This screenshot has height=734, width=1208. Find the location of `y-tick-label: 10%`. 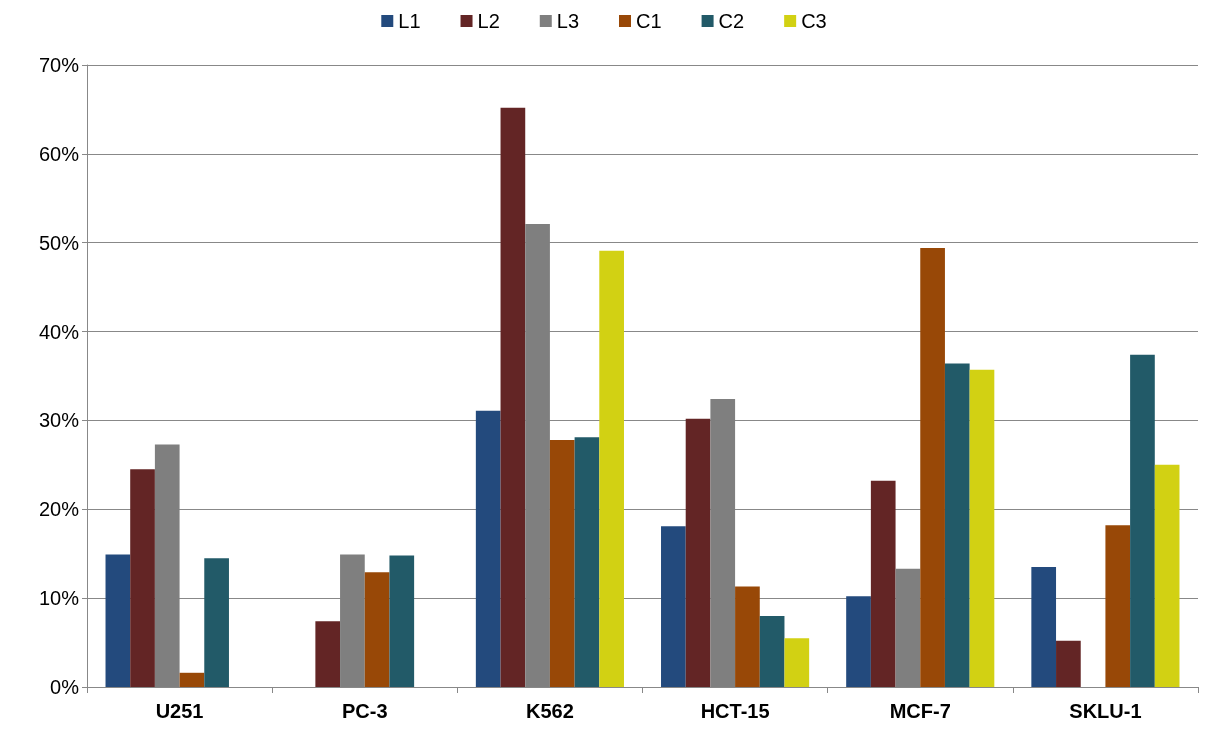

y-tick-label: 10% is located at coordinates (59, 598).